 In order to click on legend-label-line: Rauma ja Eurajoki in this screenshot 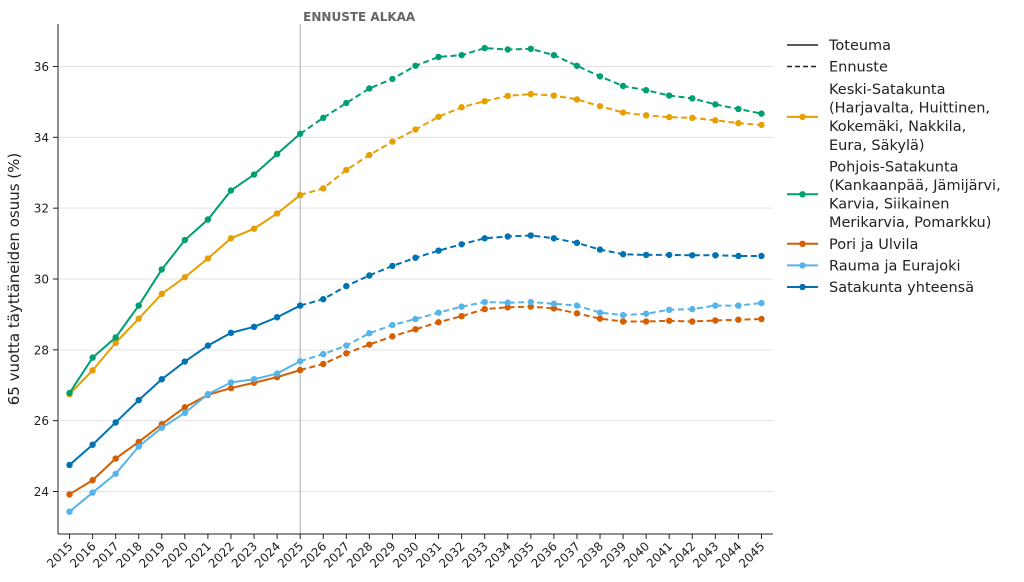, I will do `click(895, 266)`.